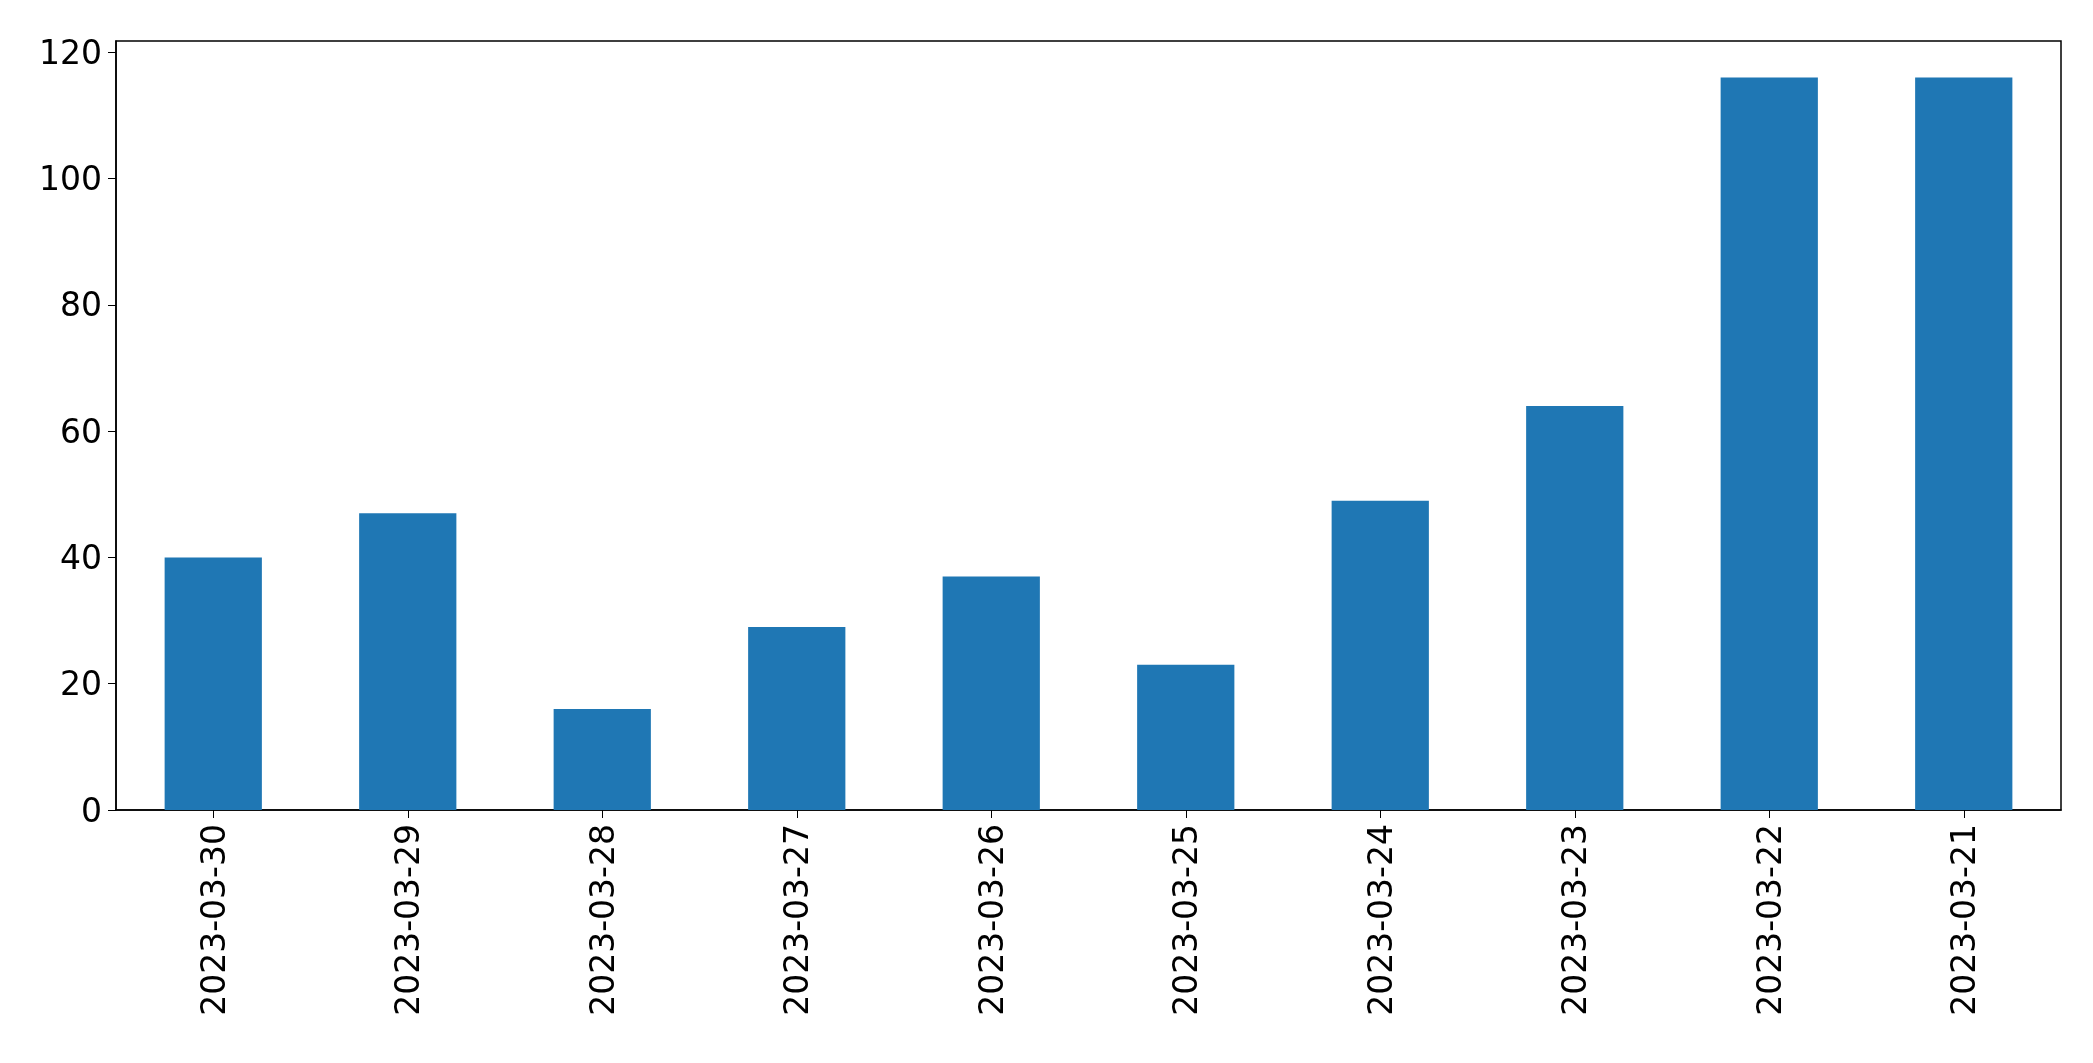  What do you see at coordinates (81, 431) in the screenshot?
I see `y-tick-label: 60` at bounding box center [81, 431].